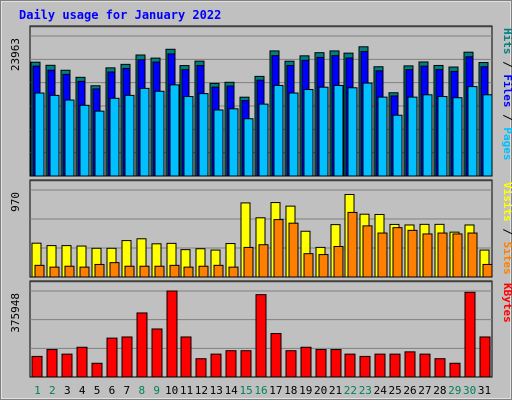  I want to click on x-tick-day-22: 22, so click(350, 390).